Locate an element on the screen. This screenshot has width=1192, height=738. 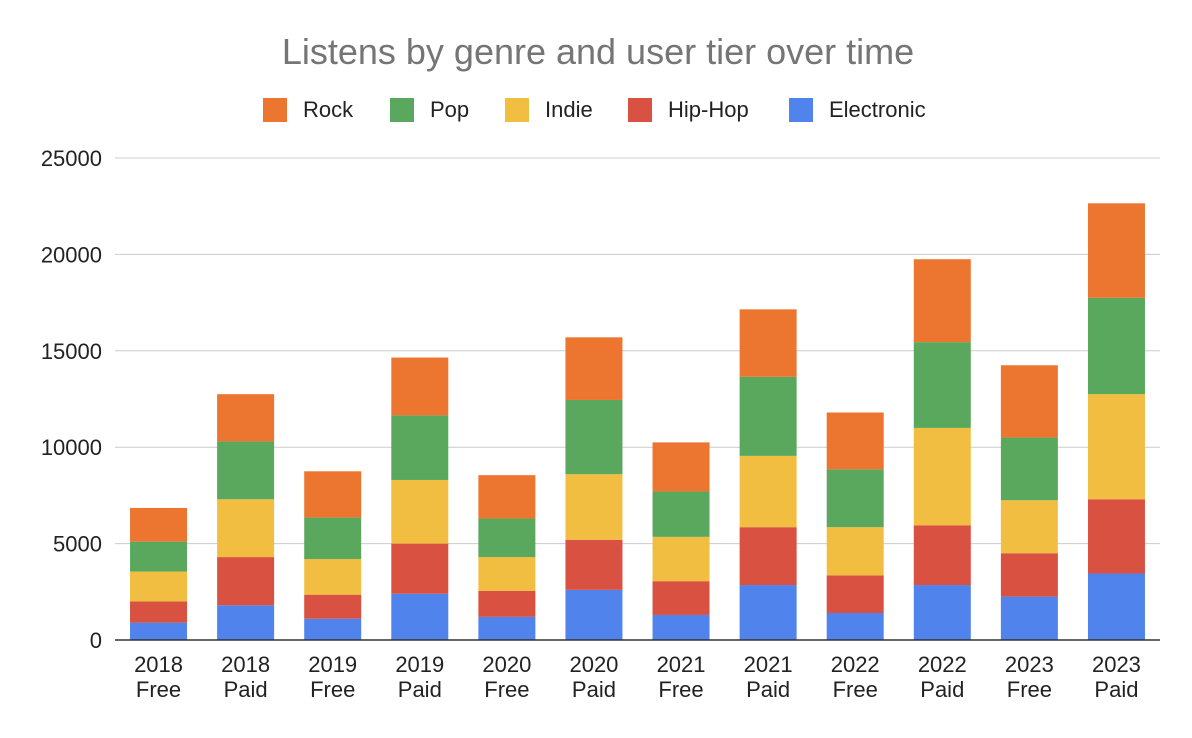
chart-title: Listens by genre and user tier over time is located at coordinates (598, 51).